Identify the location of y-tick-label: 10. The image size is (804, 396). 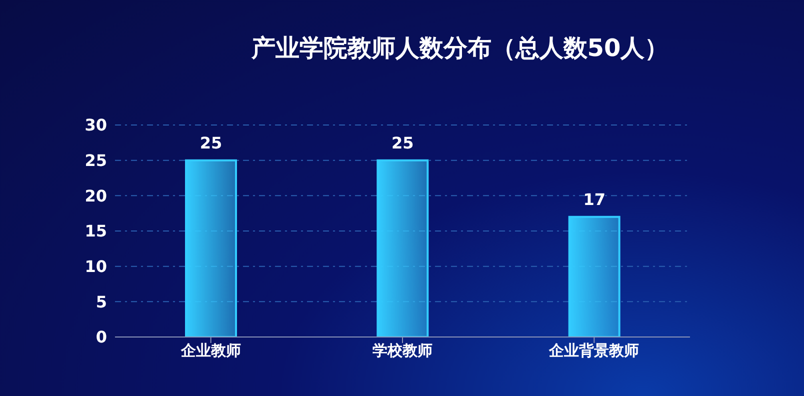
(95, 266).